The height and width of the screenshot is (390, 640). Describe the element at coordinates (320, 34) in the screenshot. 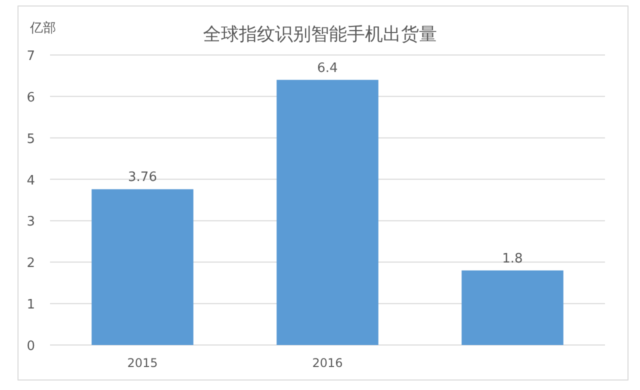

I see `chart-title: 全球指纹识别智能手机出货量` at that location.